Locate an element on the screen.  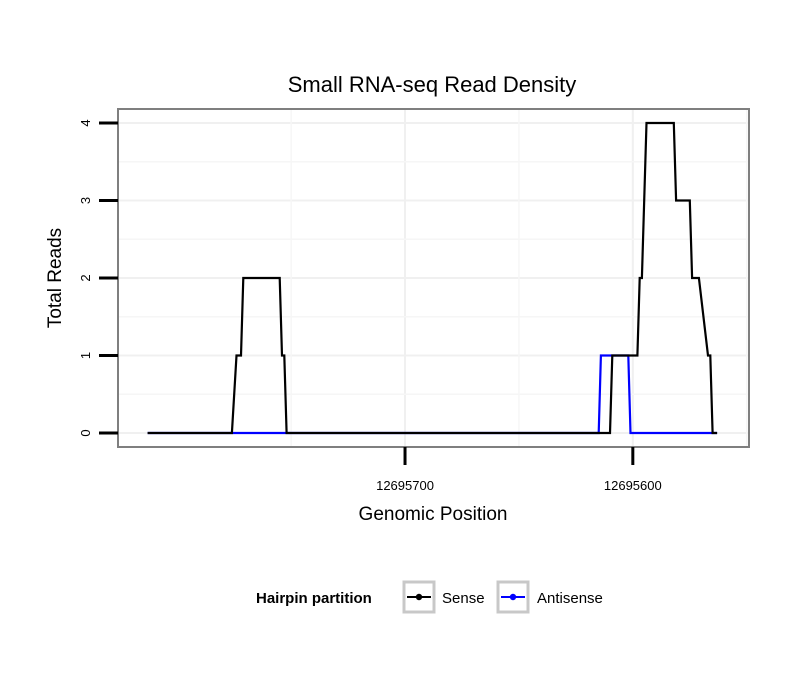
x-tick-label: 12695600 is located at coordinates (633, 485).